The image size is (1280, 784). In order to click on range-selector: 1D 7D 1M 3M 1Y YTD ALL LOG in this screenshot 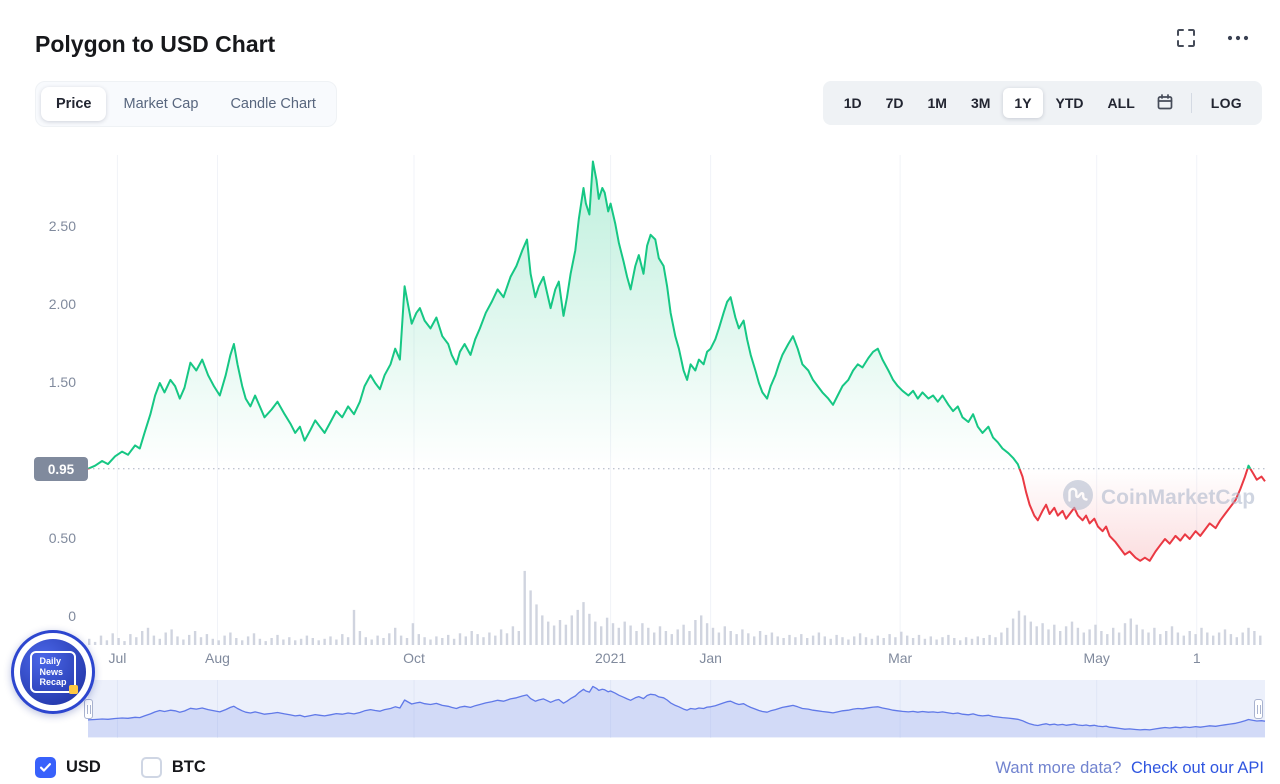, I will do `click(1042, 103)`.